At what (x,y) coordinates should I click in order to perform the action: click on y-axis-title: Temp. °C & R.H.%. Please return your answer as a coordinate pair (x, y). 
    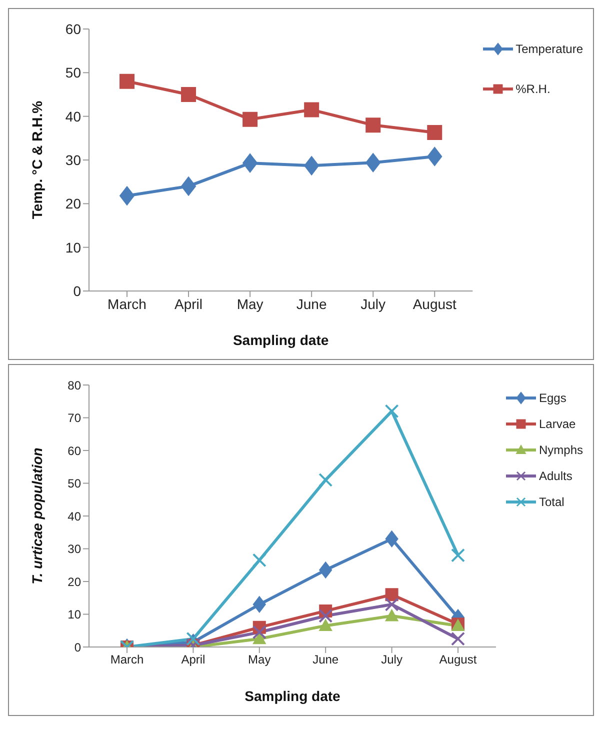
    Looking at the image, I should click on (36, 160).